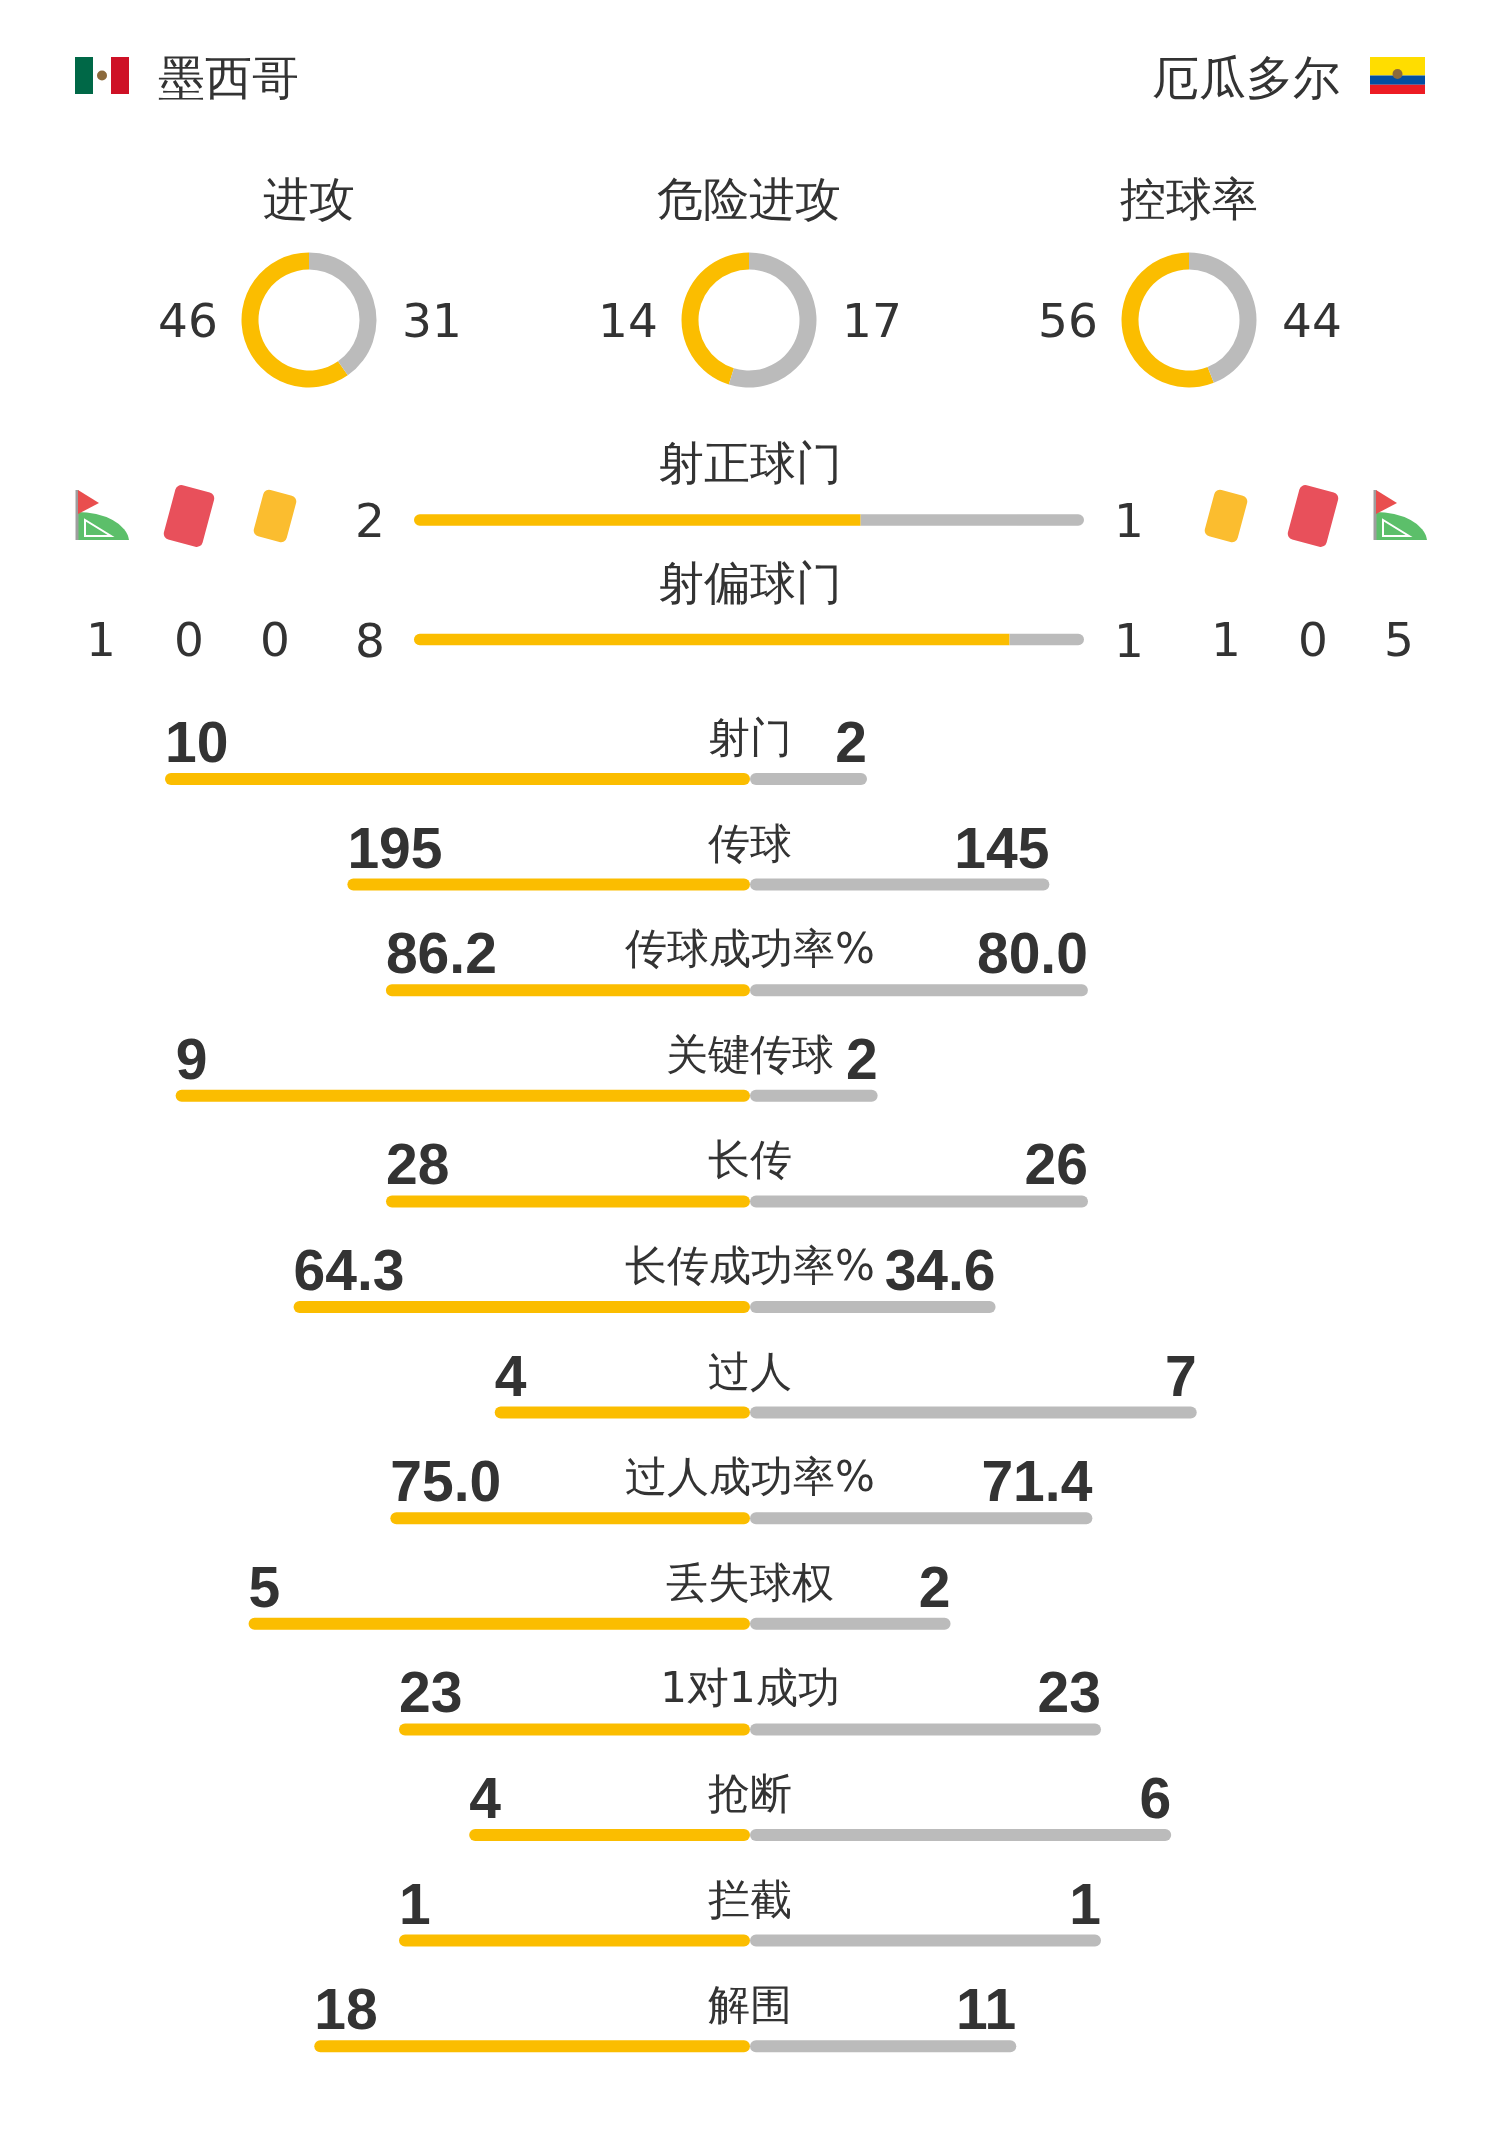 The width and height of the screenshot is (1500, 2138). I want to click on chart-title: 控球率, so click(1189, 199).